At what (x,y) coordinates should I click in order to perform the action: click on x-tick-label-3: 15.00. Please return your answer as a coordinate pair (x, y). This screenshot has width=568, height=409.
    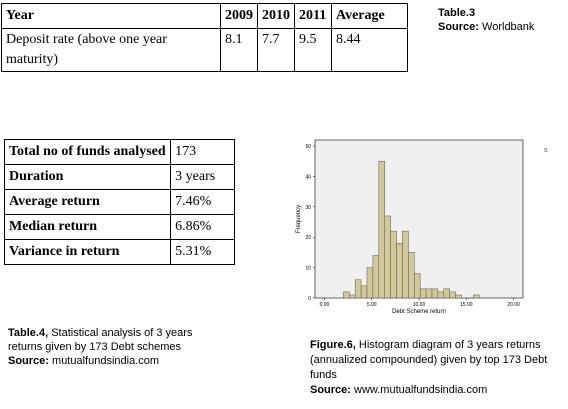
    Looking at the image, I should click on (466, 305).